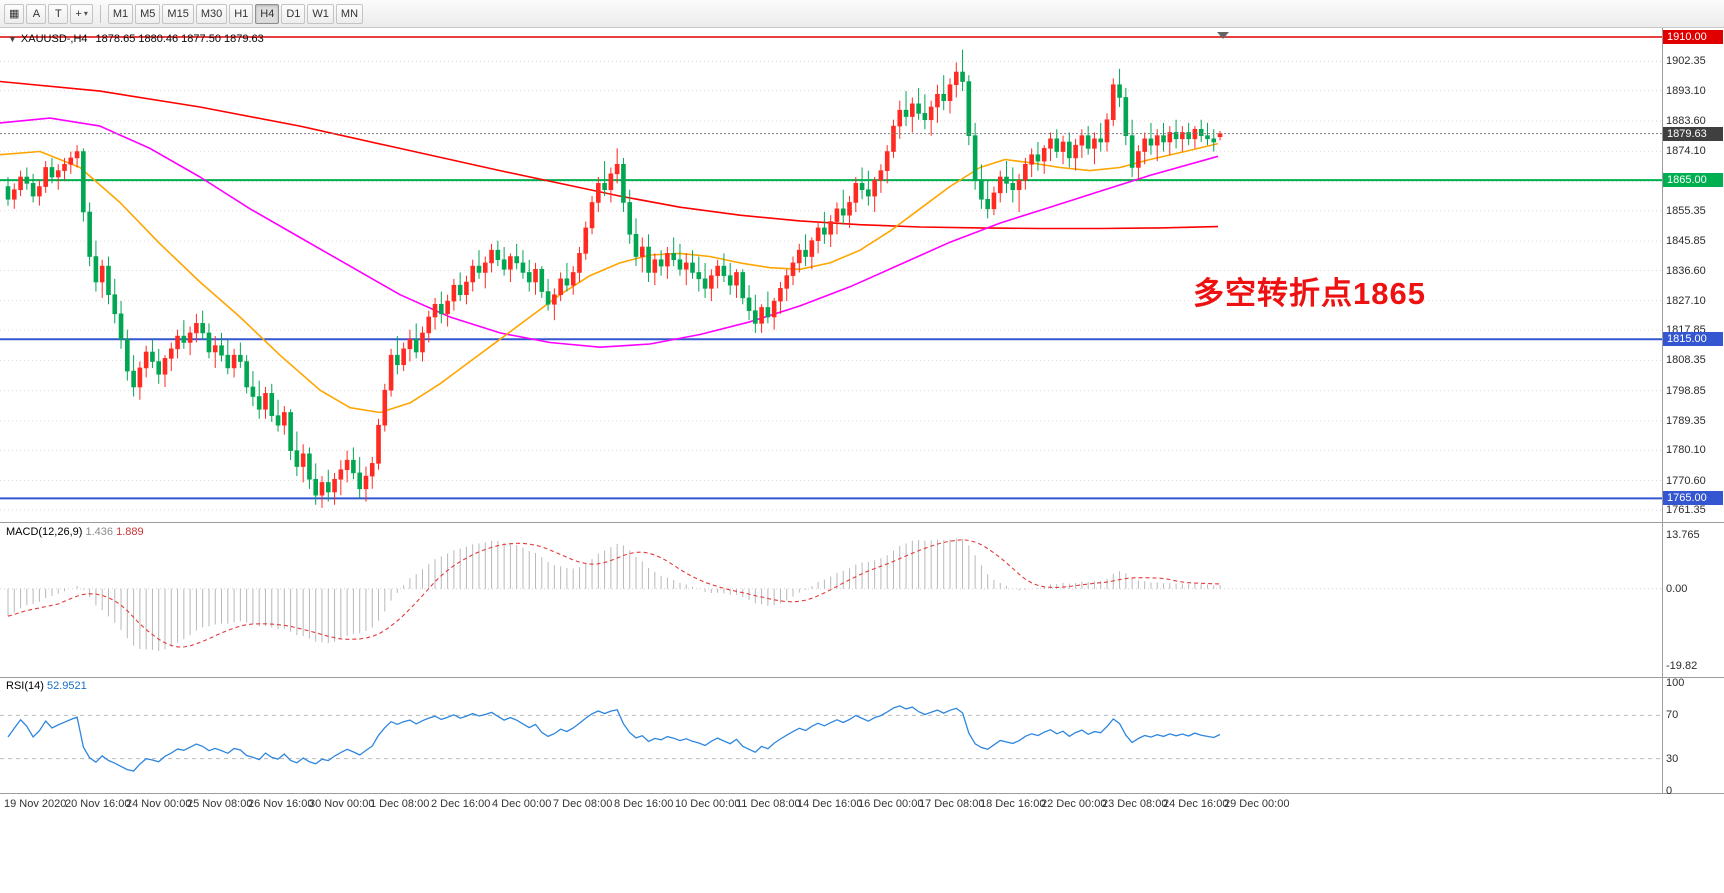  I want to click on price-axis-label: 1789.35, so click(1686, 420).